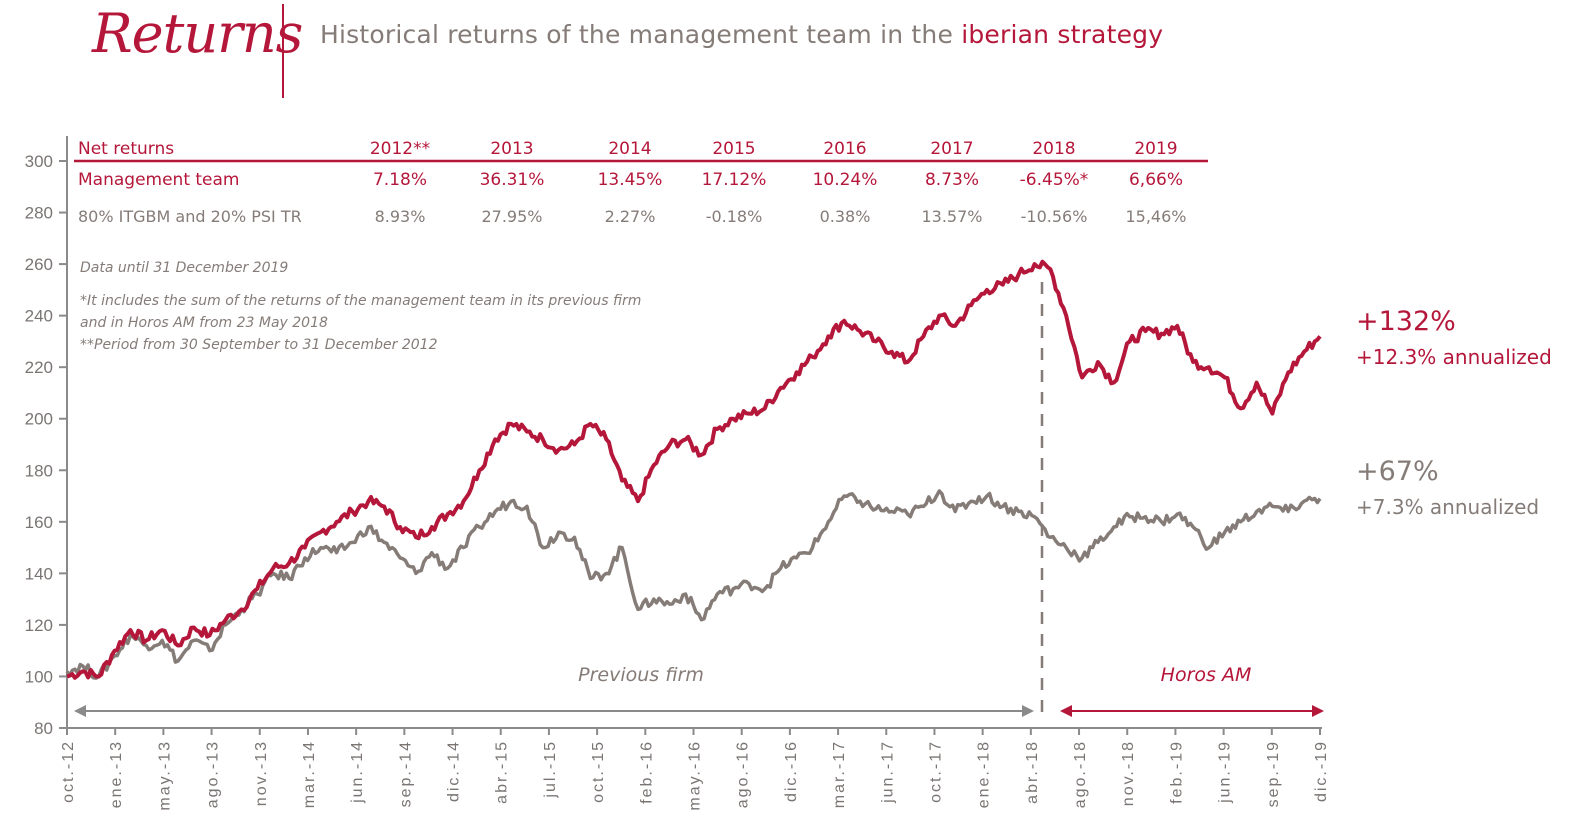 This screenshot has height=839, width=1585. I want to click on table-header-label: Net returns, so click(126, 149).